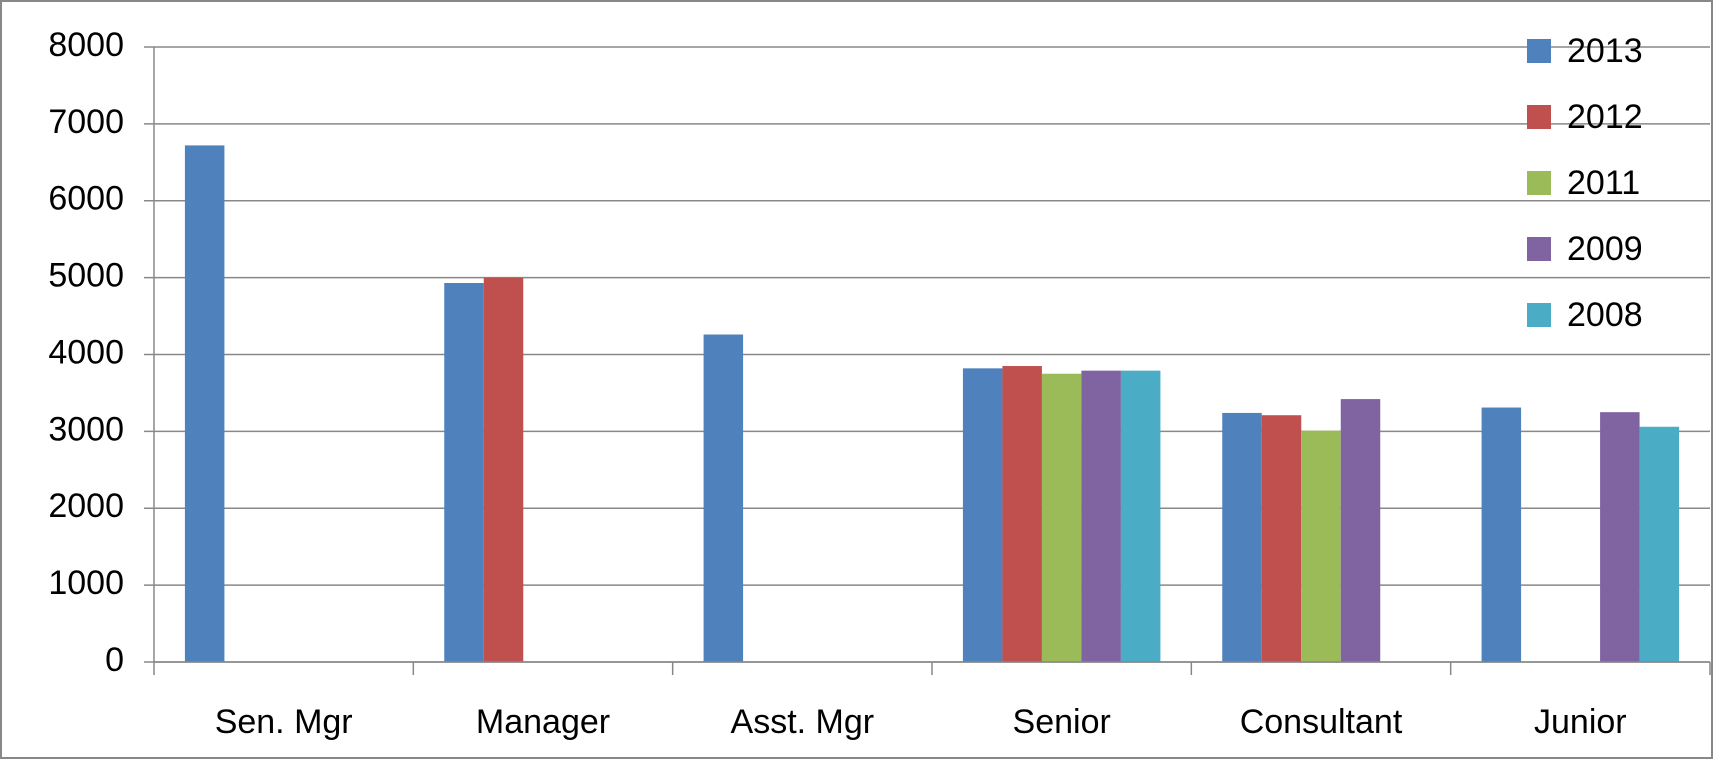  I want to click on x-tick-label: Consultant, so click(1321, 722).